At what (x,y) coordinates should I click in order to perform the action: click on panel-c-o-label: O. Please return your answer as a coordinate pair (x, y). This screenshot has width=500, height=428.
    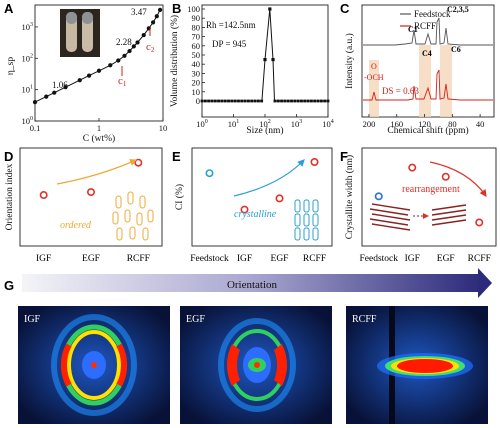
    Looking at the image, I should click on (374, 66).